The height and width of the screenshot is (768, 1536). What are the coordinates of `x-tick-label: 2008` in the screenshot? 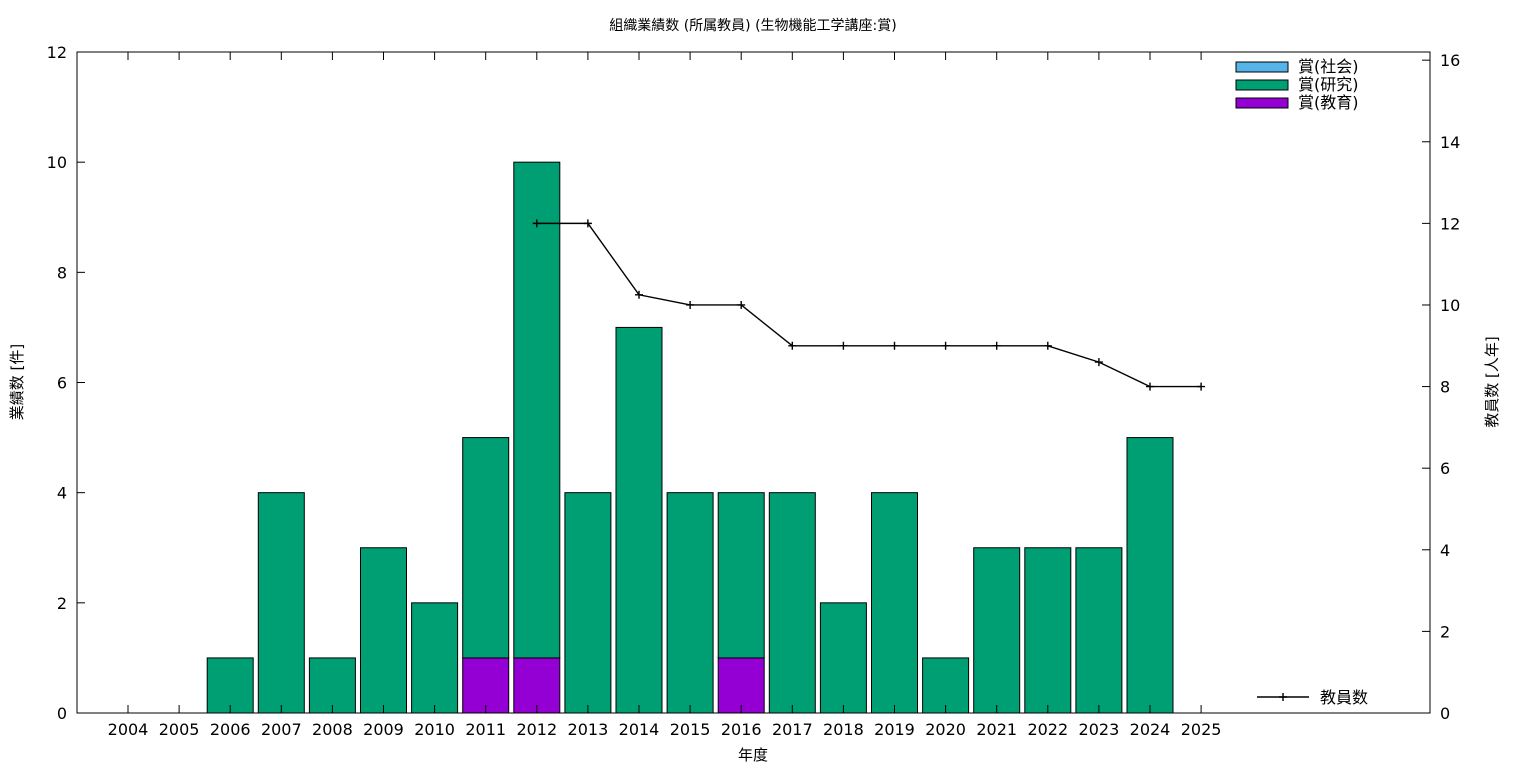 It's located at (332, 729).